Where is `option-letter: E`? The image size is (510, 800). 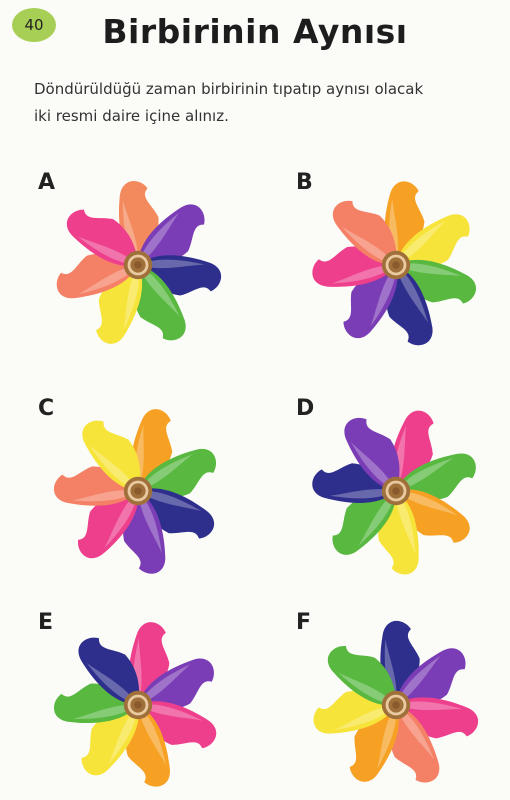 option-letter: E is located at coordinates (46, 622).